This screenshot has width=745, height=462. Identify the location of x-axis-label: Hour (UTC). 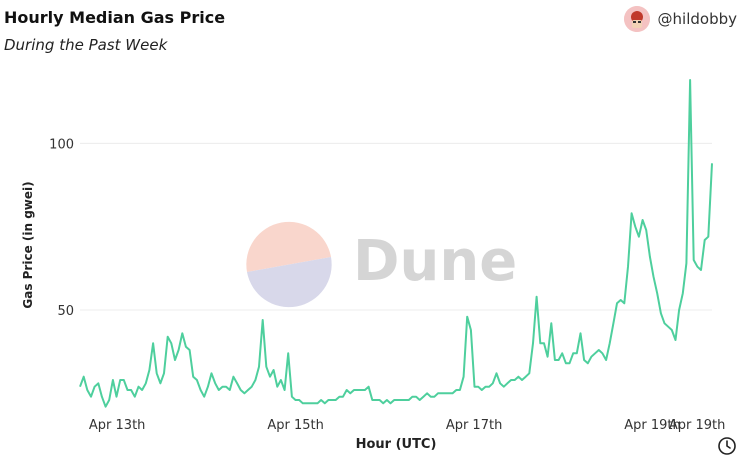
(396, 444).